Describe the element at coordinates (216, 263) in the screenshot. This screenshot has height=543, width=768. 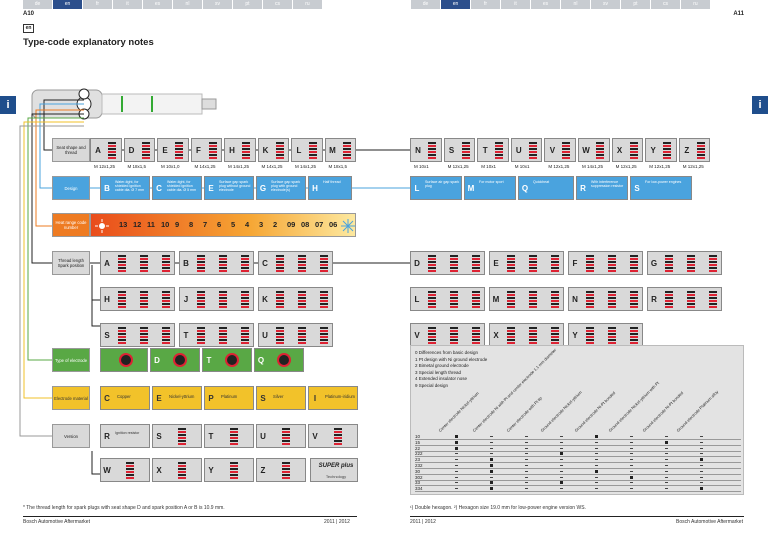
I see `thread-cell-B: B` at that location.